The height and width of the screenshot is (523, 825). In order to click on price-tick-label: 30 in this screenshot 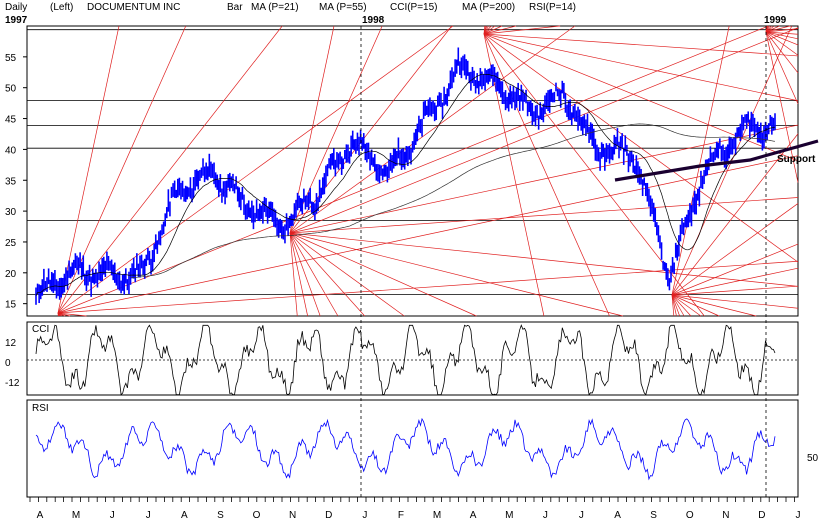, I will do `click(11, 212)`.